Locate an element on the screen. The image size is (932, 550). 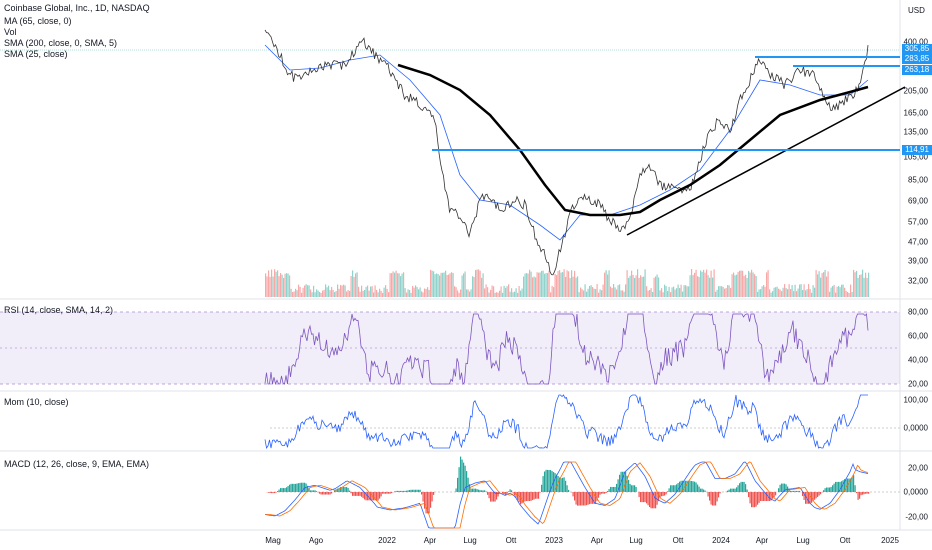
panel-title: RSI (14, close, SMA, 14, 2) is located at coordinates (59, 310).